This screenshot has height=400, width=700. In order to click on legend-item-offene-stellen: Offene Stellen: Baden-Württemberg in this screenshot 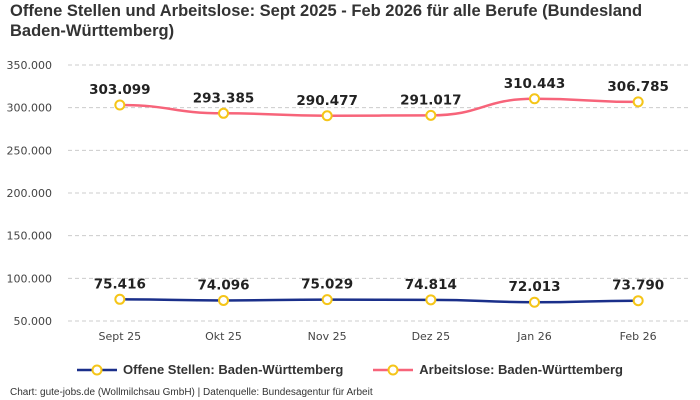, I will do `click(210, 369)`.